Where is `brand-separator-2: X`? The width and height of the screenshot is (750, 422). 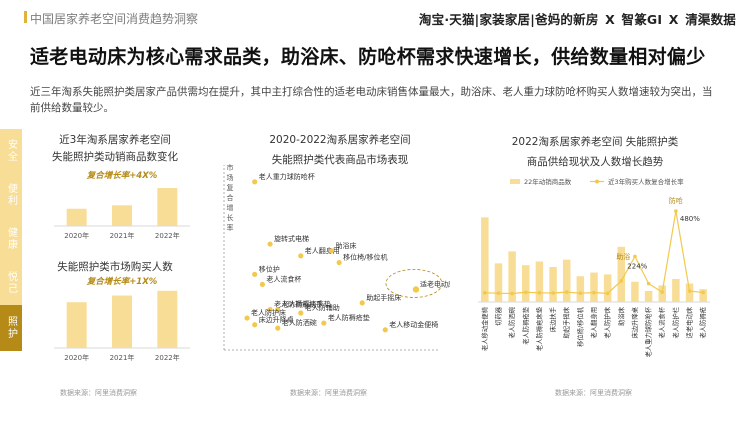 brand-separator-2: X is located at coordinates (673, 19).